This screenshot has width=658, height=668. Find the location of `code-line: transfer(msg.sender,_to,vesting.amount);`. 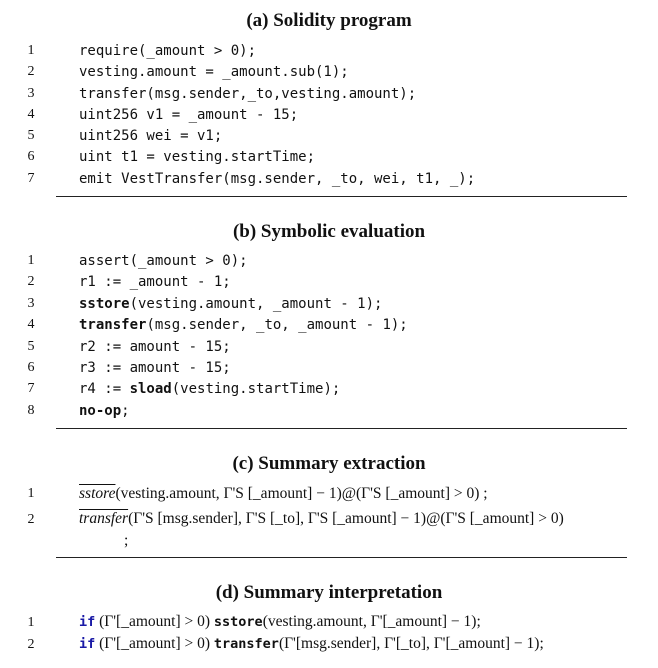

code-line: transfer(msg.sender,_to,vesting.amount); is located at coordinates (248, 94).